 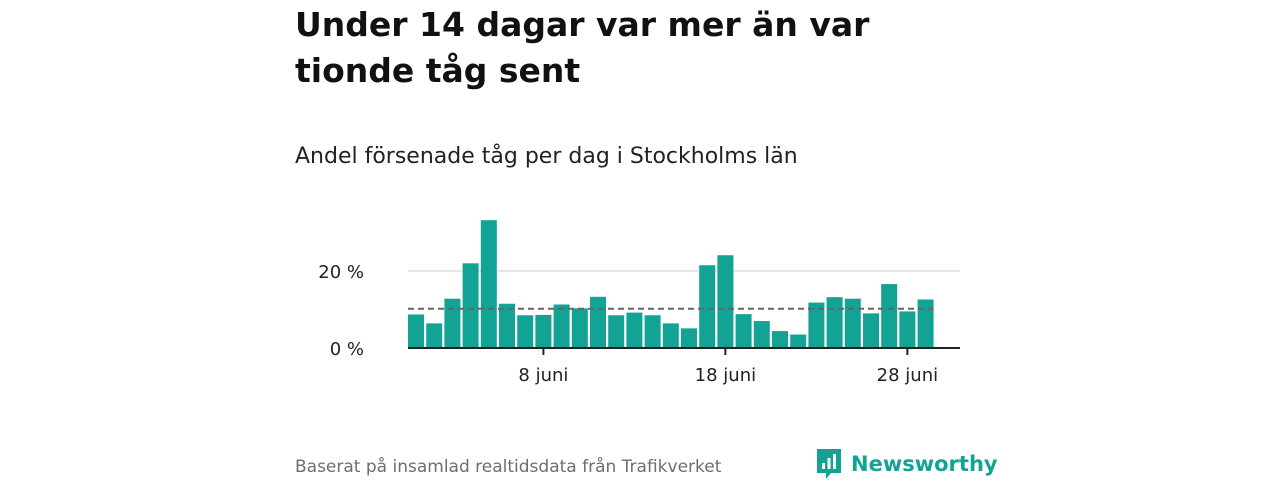 I want to click on newsworthy-logo: Newsworthy, so click(x=906, y=464).